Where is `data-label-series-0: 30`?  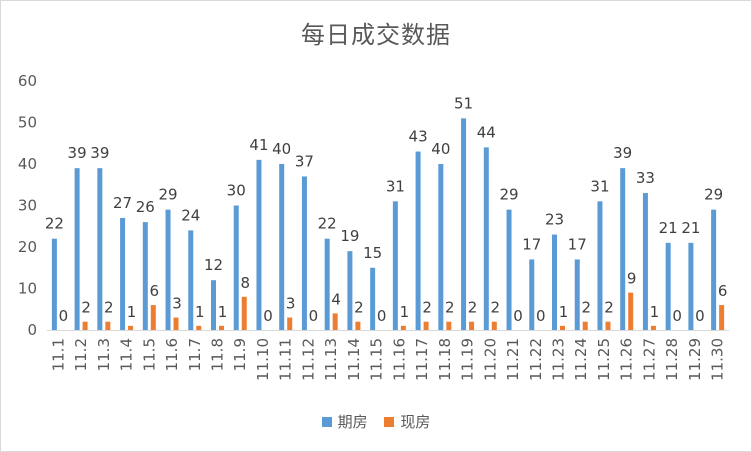 data-label-series-0: 30 is located at coordinates (236, 191).